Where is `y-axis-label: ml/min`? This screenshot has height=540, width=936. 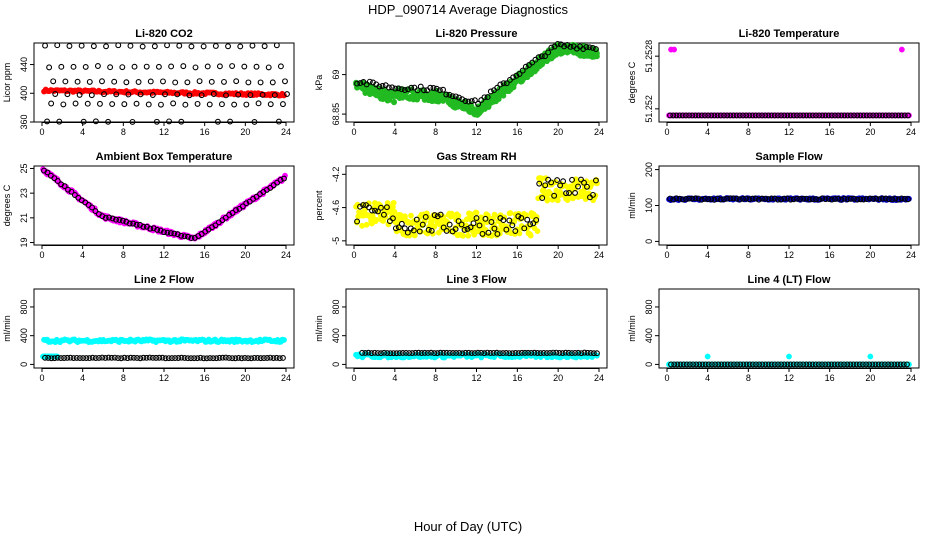 y-axis-label: ml/min is located at coordinates (632, 328).